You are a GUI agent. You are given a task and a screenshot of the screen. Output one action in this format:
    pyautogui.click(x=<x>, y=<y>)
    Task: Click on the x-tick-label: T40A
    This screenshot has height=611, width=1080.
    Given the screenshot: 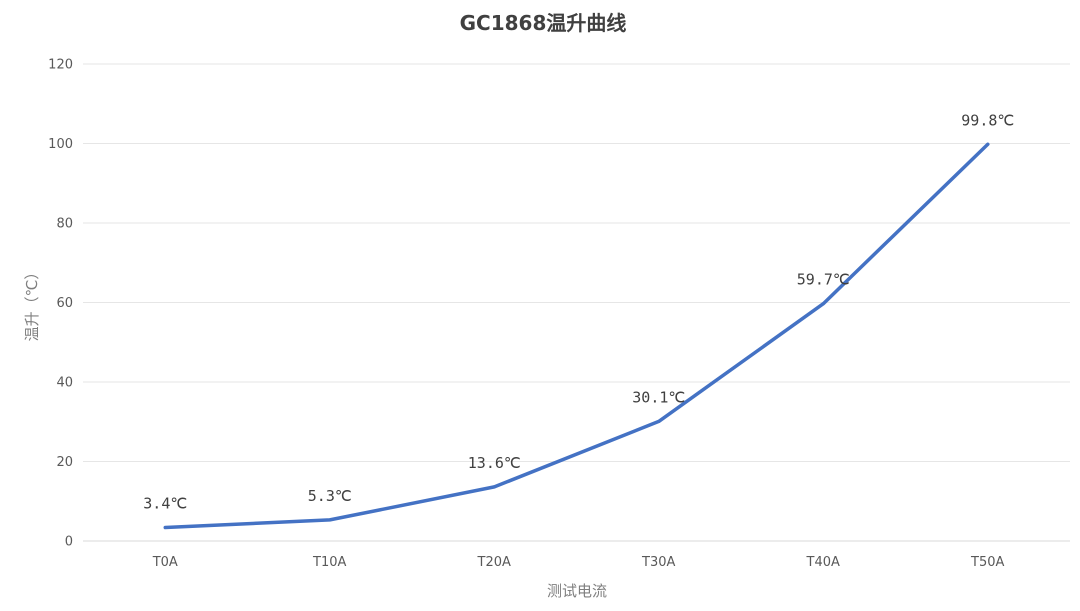 What is the action you would take?
    pyautogui.click(x=823, y=562)
    